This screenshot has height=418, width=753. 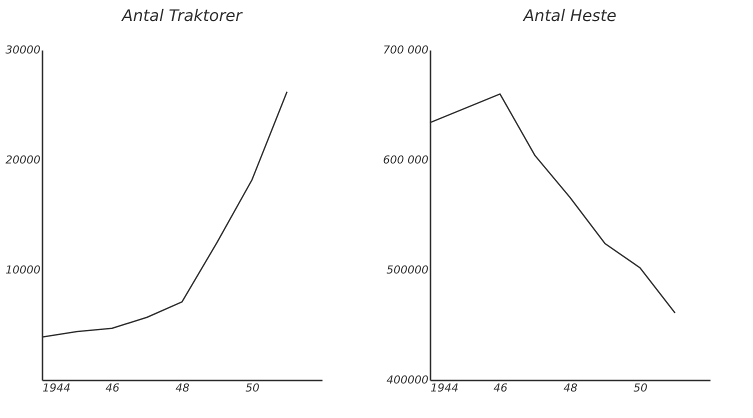 What do you see at coordinates (405, 160) in the screenshot?
I see `y-tick-label: 600 000` at bounding box center [405, 160].